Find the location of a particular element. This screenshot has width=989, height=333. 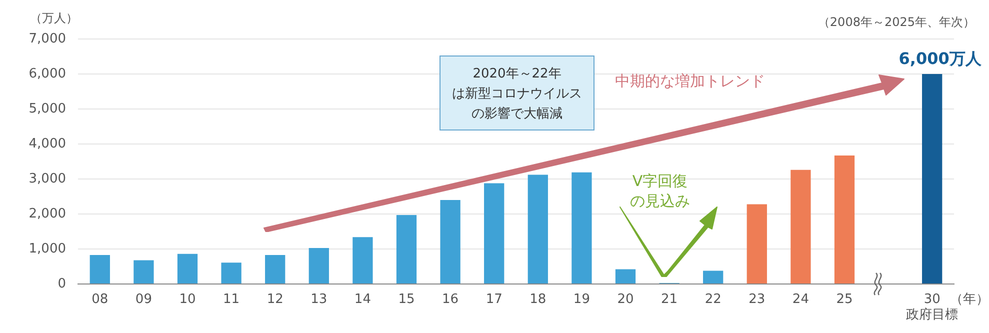

x-tick-label: 13 is located at coordinates (319, 300).